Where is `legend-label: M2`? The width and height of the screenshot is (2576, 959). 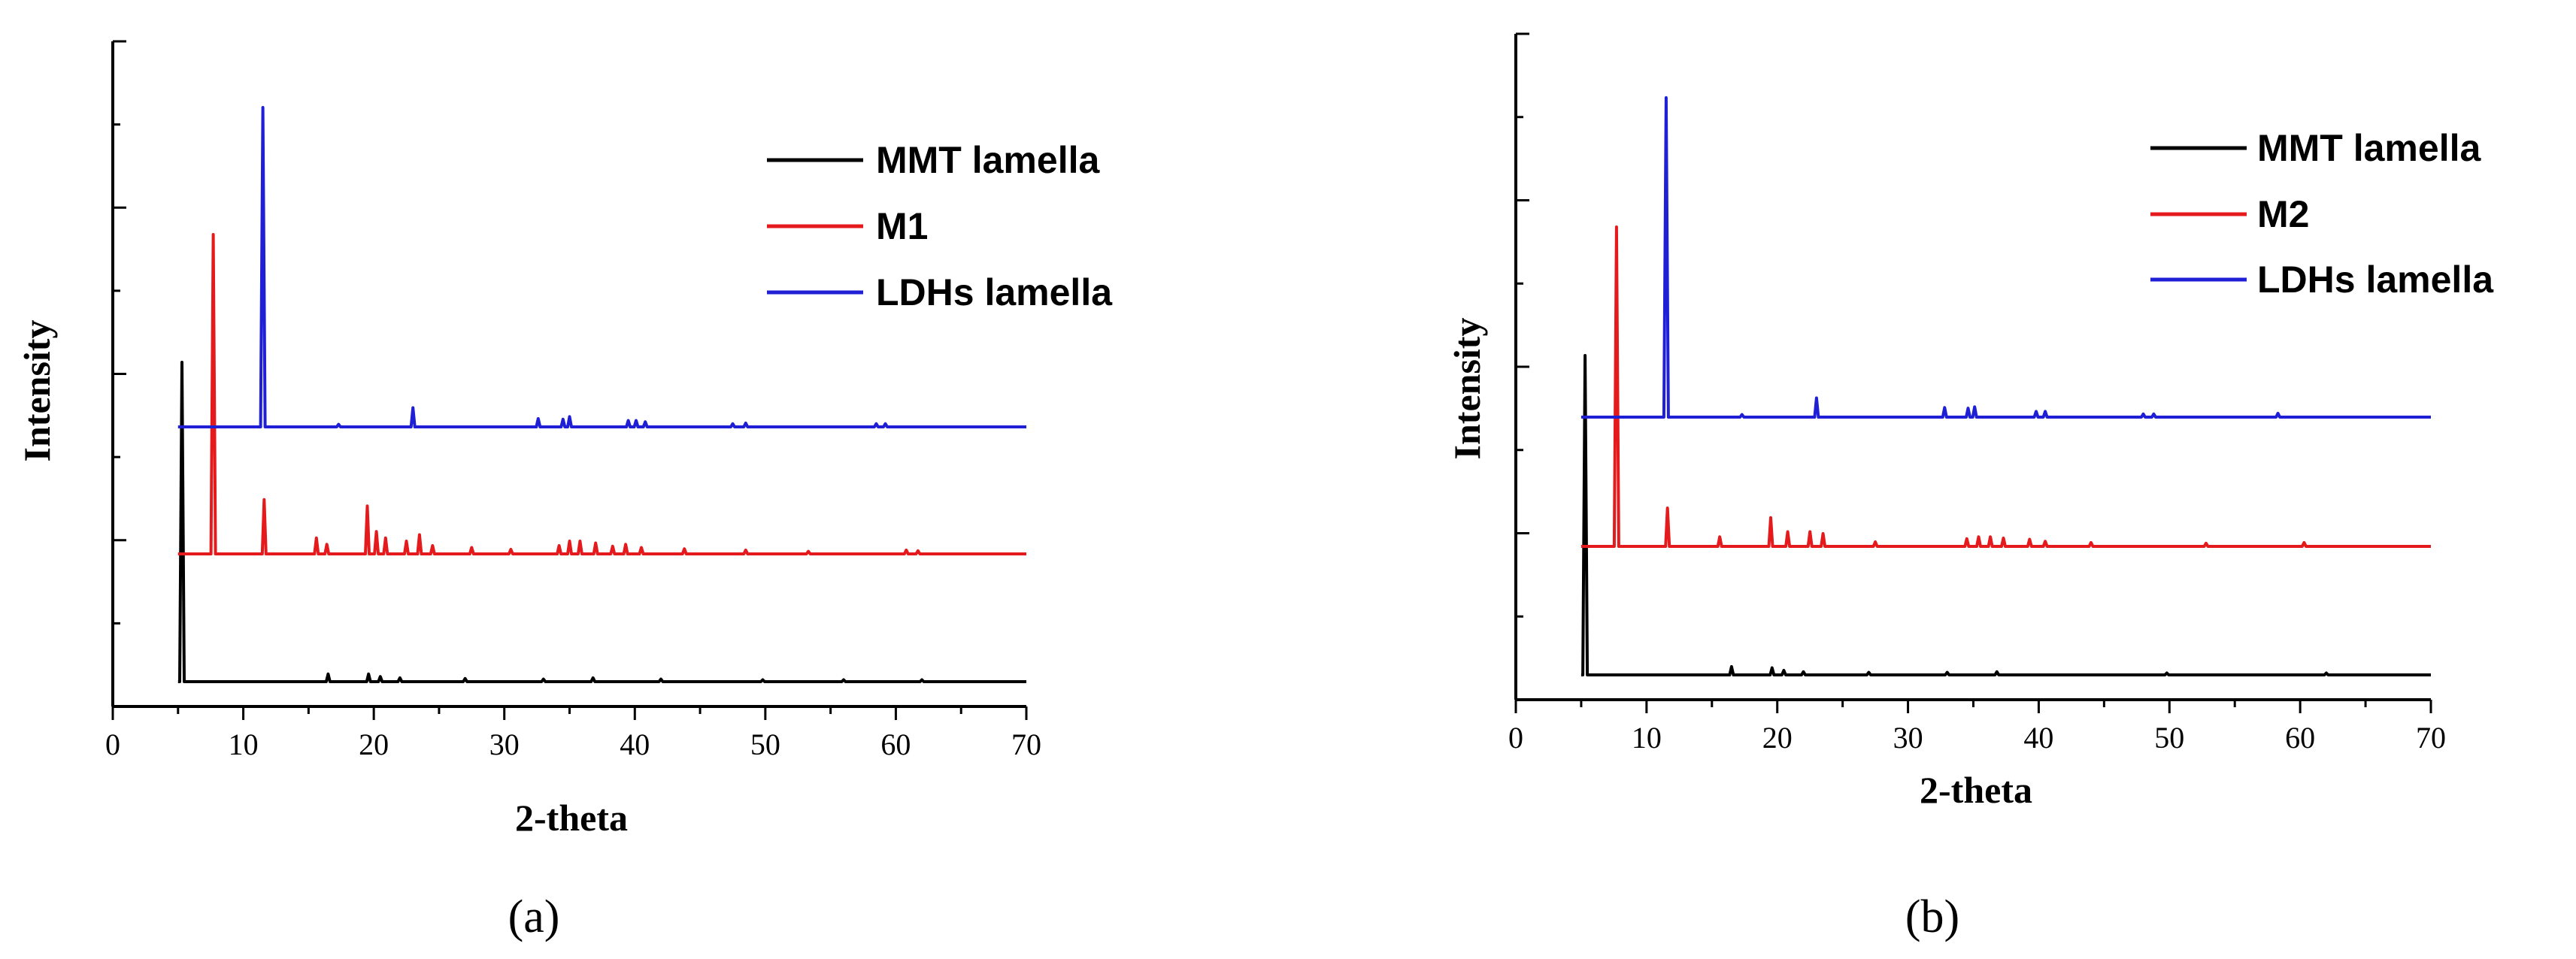 legend-label: M2 is located at coordinates (2283, 214).